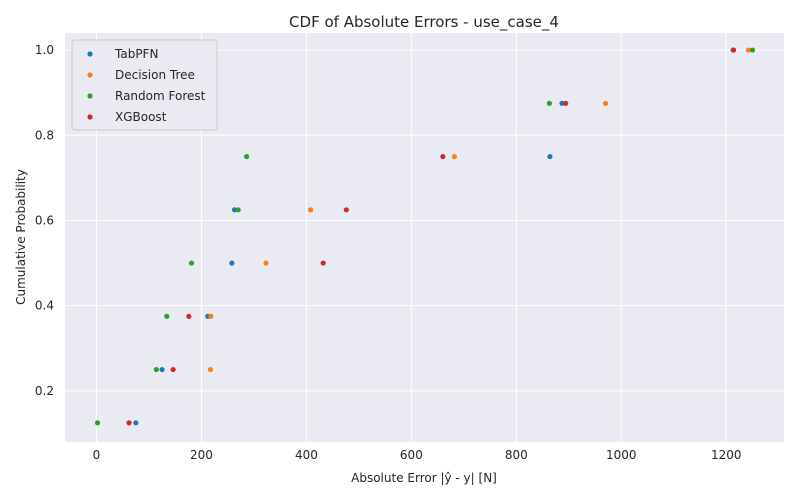 This screenshot has width=800, height=504. I want to click on y-tick-label: 0.8, so click(44, 135).